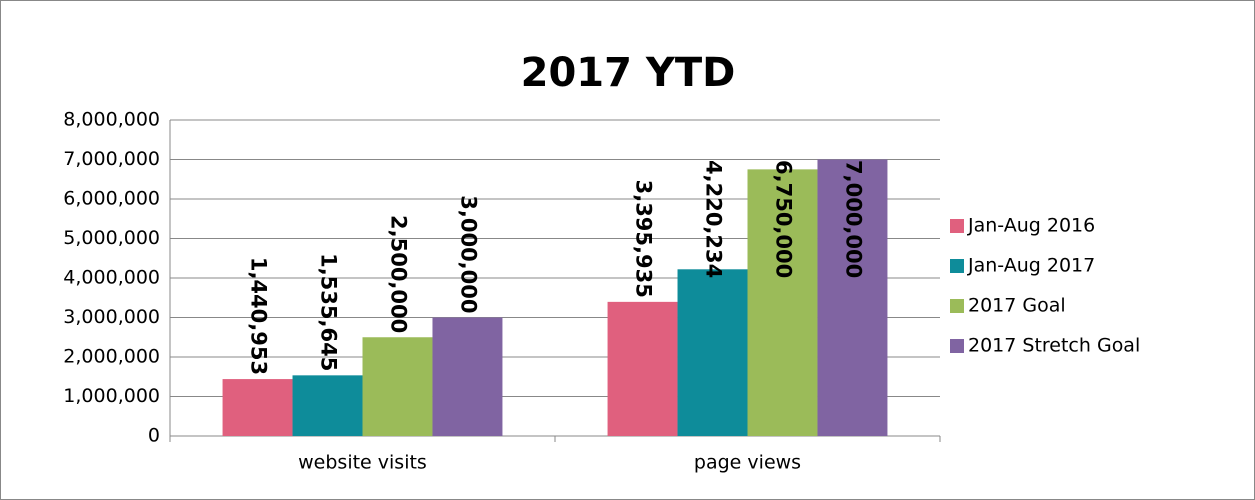 The image size is (1255, 500). I want to click on data-label: 2,500,000, so click(398, 274).